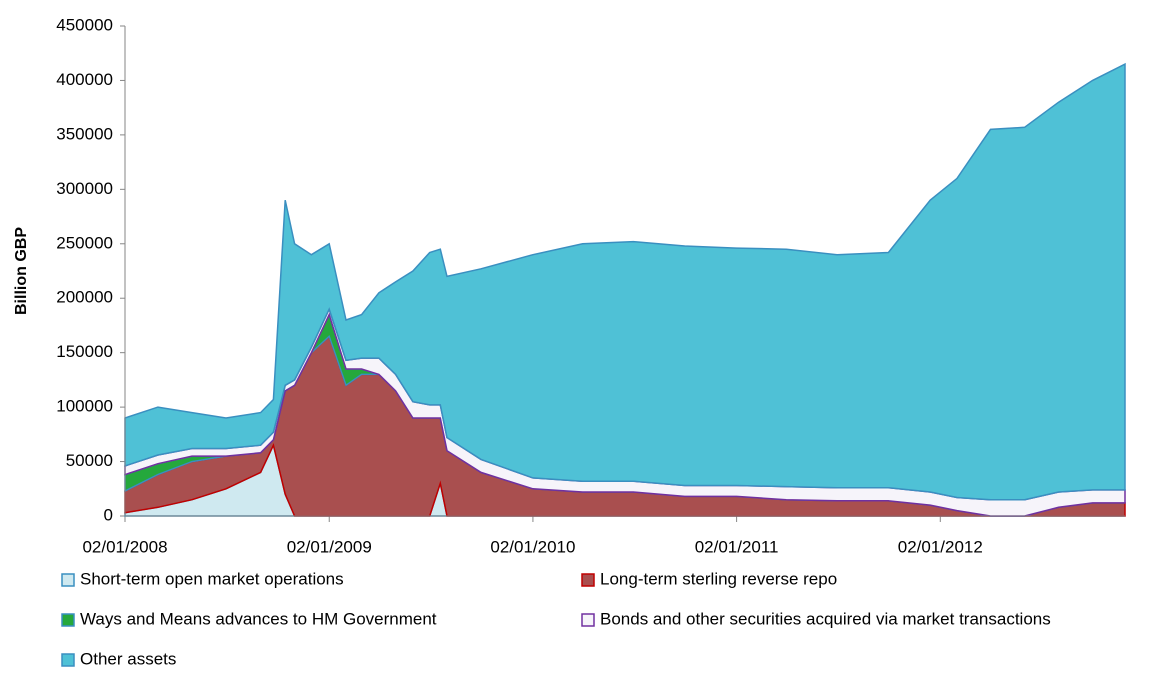 Image resolution: width=1151 pixels, height=678 pixels. I want to click on y-tick-label: 50000, so click(89, 460).